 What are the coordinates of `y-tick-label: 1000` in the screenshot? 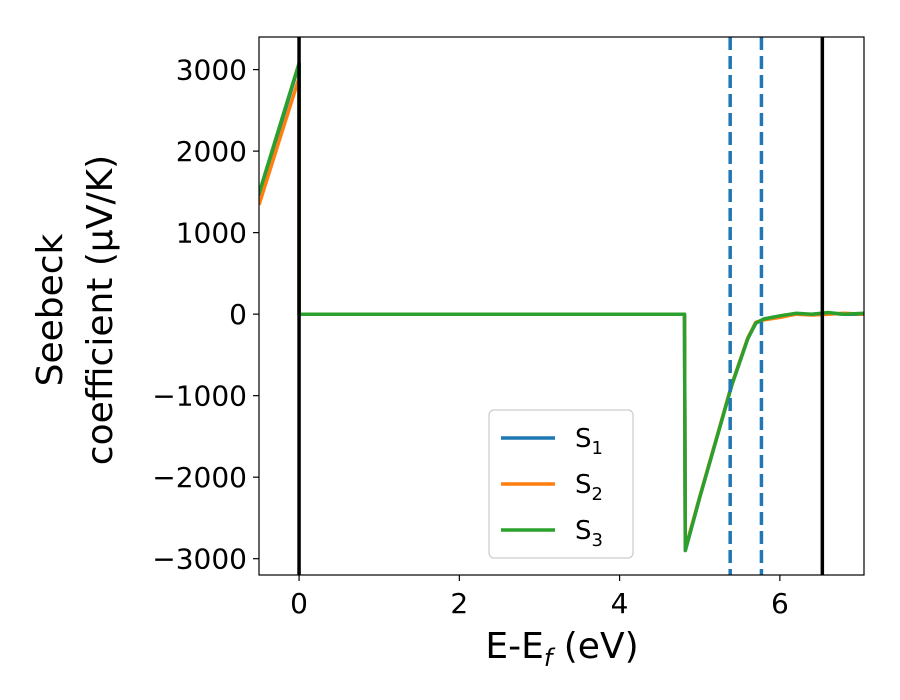 It's located at (211, 233).